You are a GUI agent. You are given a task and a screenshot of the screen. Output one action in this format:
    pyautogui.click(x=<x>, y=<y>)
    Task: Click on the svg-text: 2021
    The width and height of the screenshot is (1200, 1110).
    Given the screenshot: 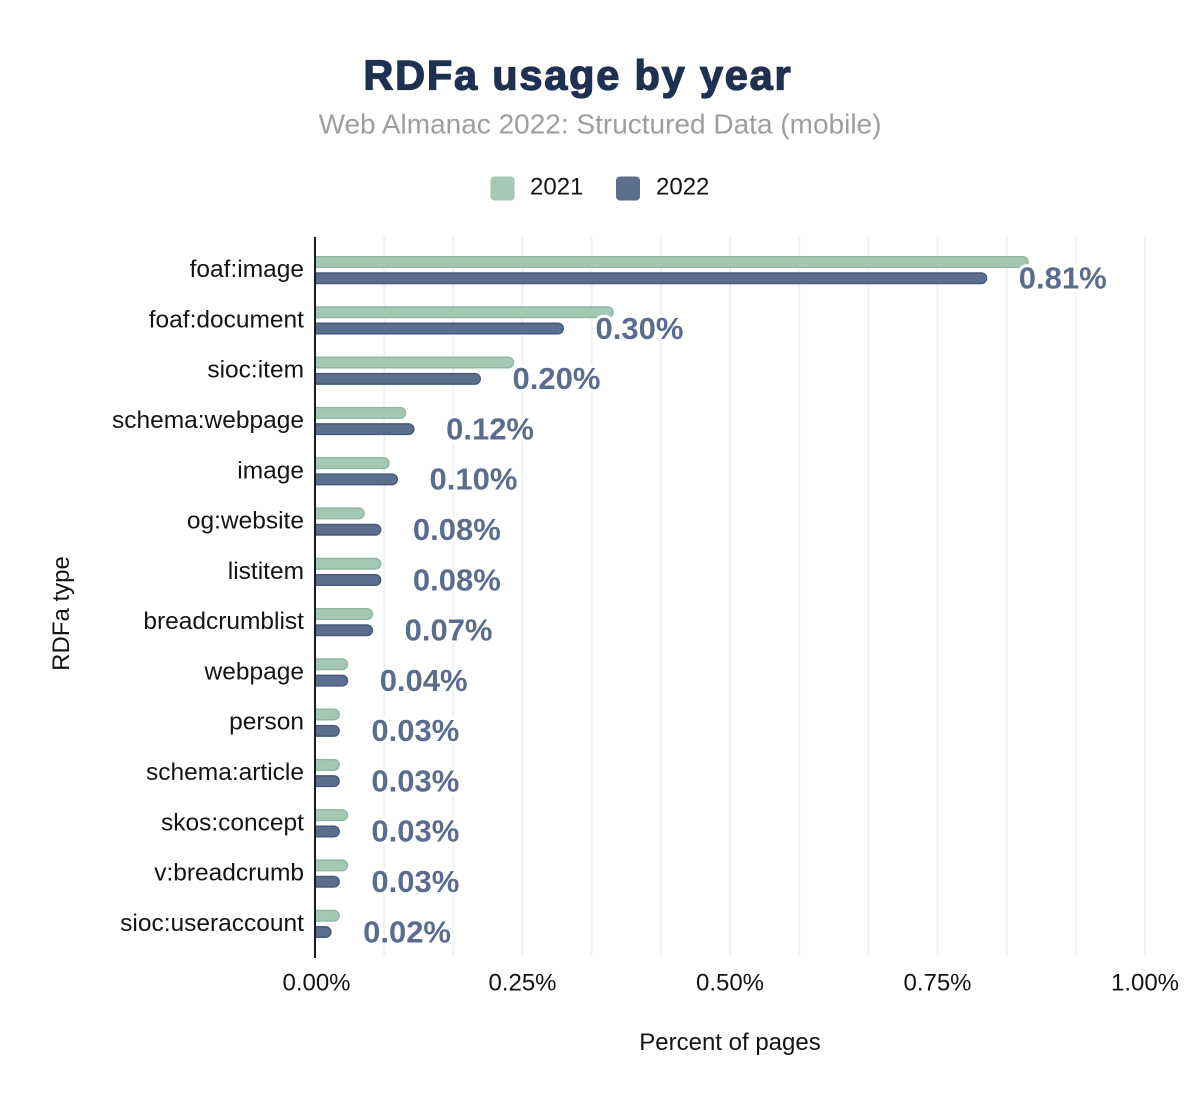 What is the action you would take?
    pyautogui.click(x=556, y=187)
    